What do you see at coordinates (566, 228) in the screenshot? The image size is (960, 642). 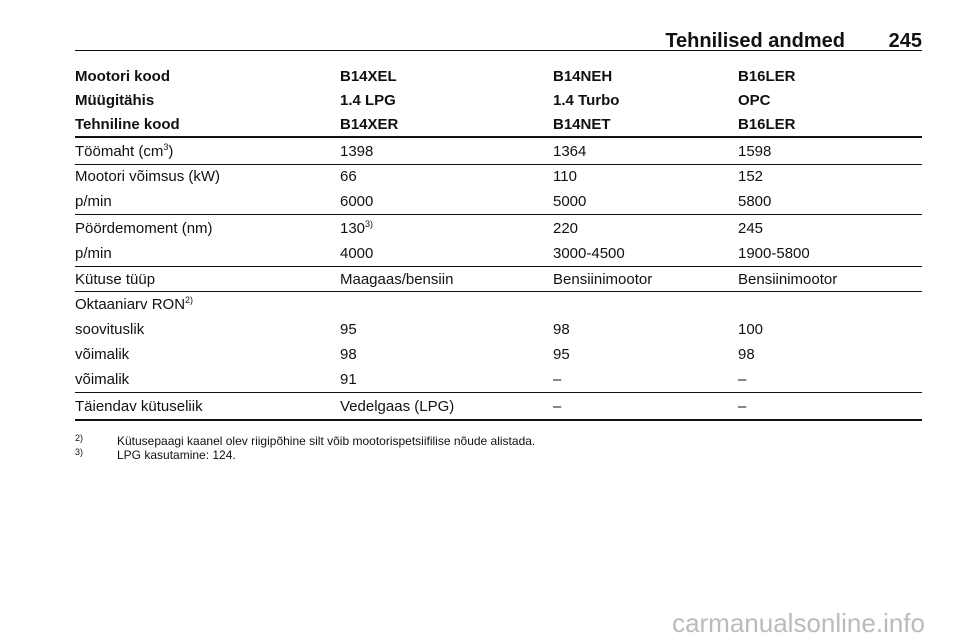 I see `table-cell: 220` at bounding box center [566, 228].